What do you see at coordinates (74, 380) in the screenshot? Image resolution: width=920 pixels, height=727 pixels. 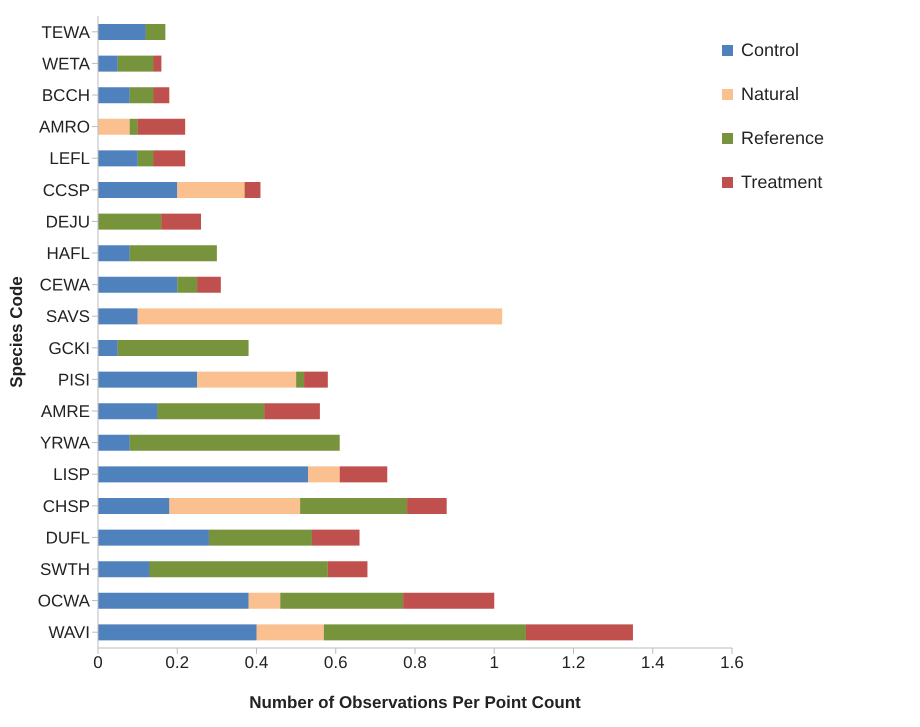 I see `y-tick-label: PISI` at bounding box center [74, 380].